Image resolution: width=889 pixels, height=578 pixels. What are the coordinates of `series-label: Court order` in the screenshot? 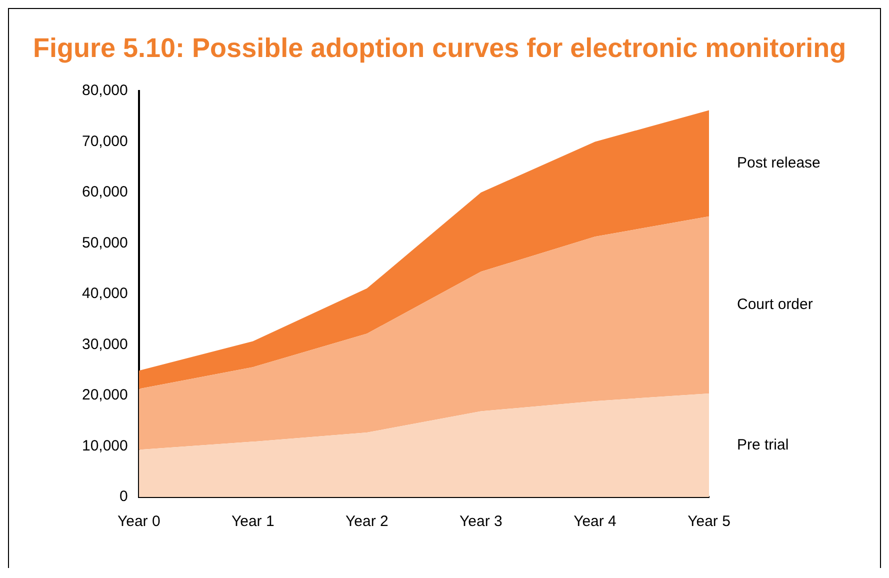 It's located at (775, 305).